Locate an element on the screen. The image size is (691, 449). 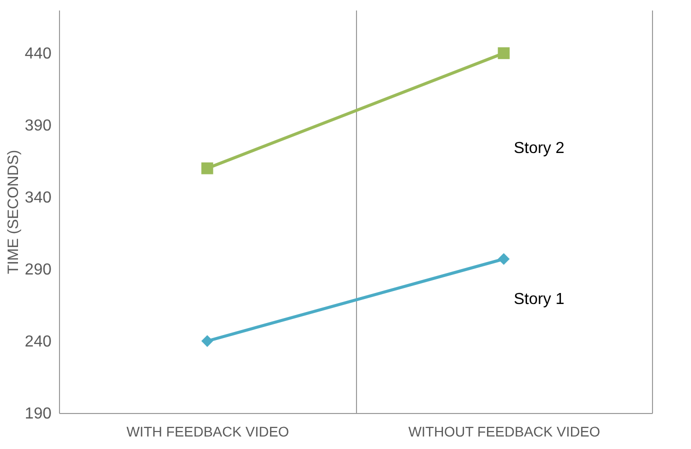
y-tick-label: 440 is located at coordinates (38, 54).